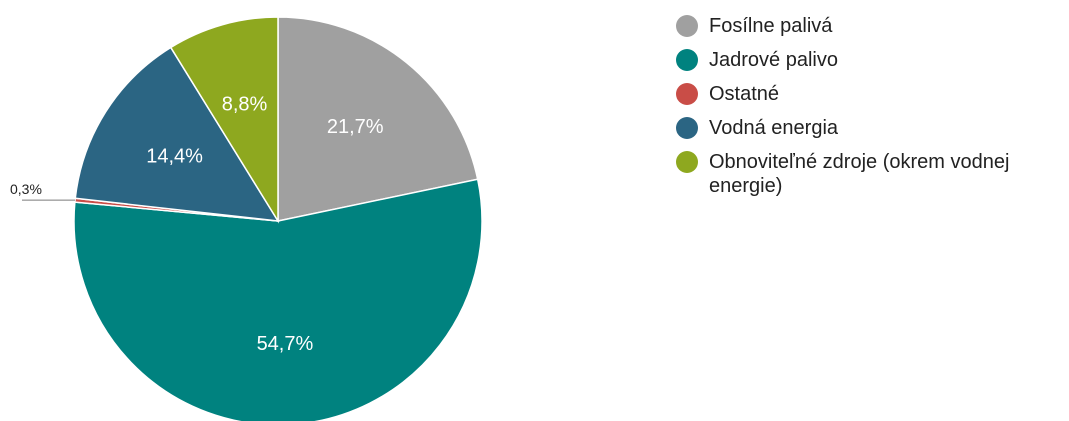  Describe the element at coordinates (773, 60) in the screenshot. I see `legend-label: Jadrové palivo` at that location.